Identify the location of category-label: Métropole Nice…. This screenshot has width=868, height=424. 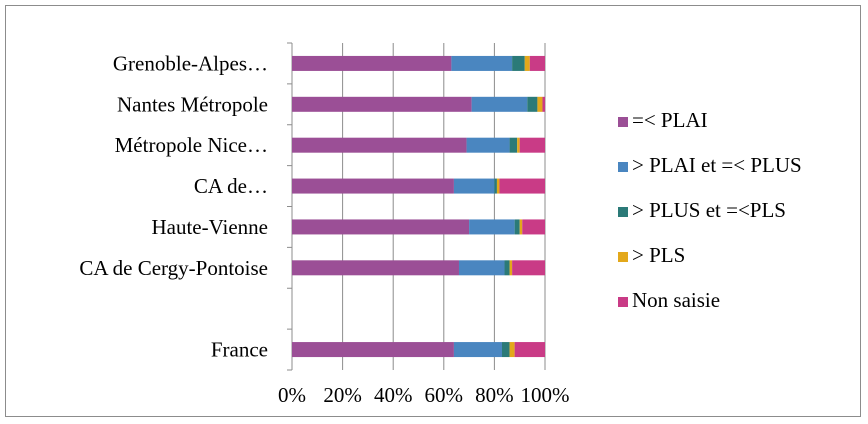
(191, 145).